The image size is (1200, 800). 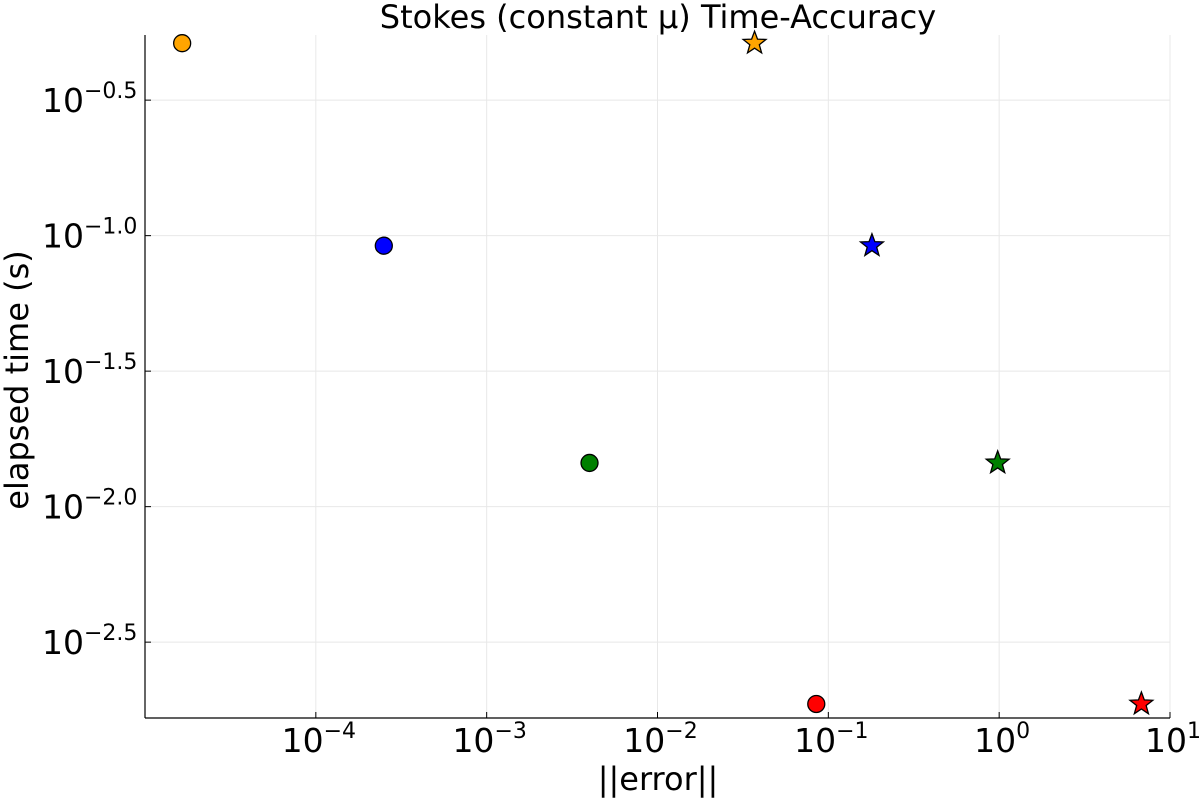 I want to click on y-axis-title: elapsed time (s), so click(x=18, y=379).